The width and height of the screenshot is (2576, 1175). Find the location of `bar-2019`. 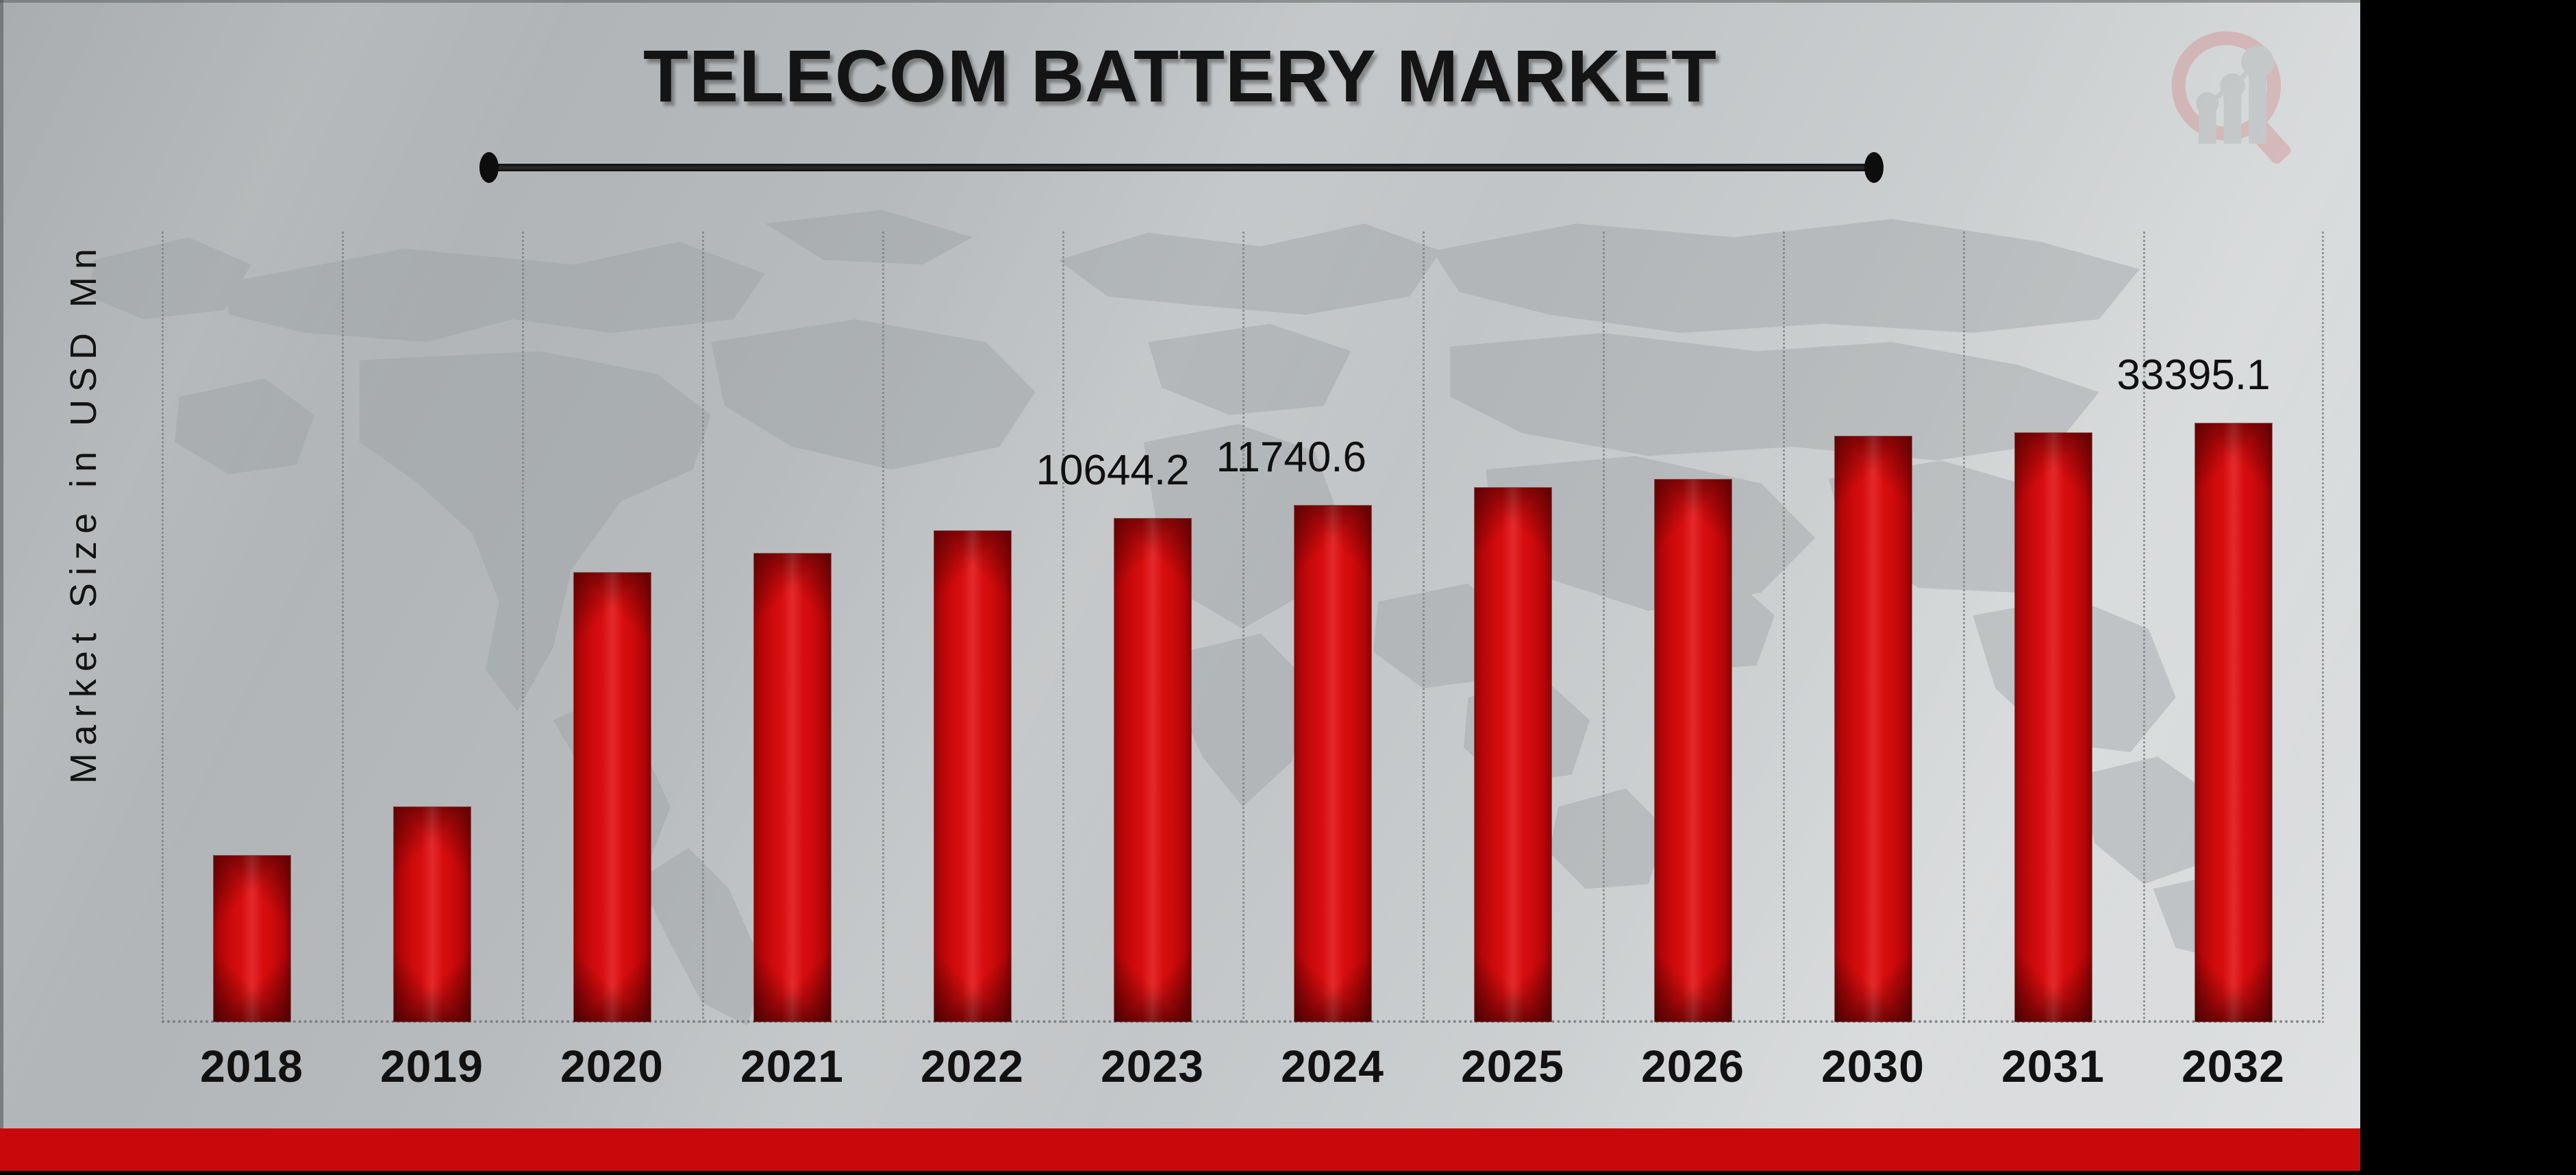

bar-2019 is located at coordinates (432, 914).